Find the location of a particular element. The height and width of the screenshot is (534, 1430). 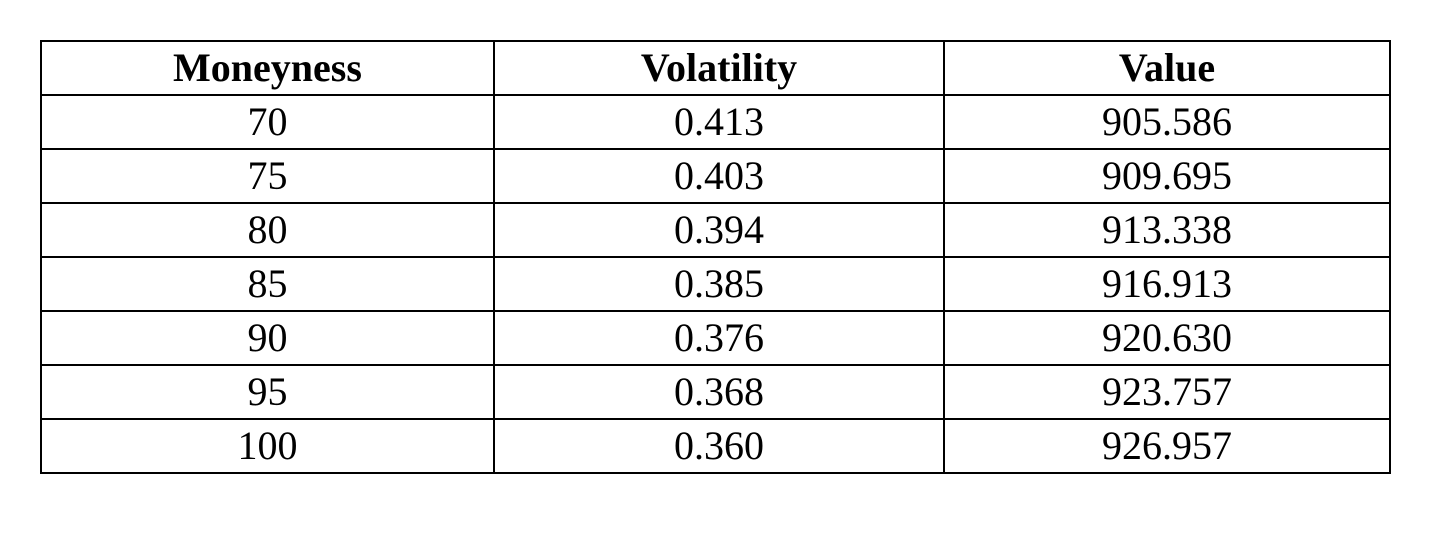

table-row: 85 0.385 916.913 is located at coordinates (715, 284).